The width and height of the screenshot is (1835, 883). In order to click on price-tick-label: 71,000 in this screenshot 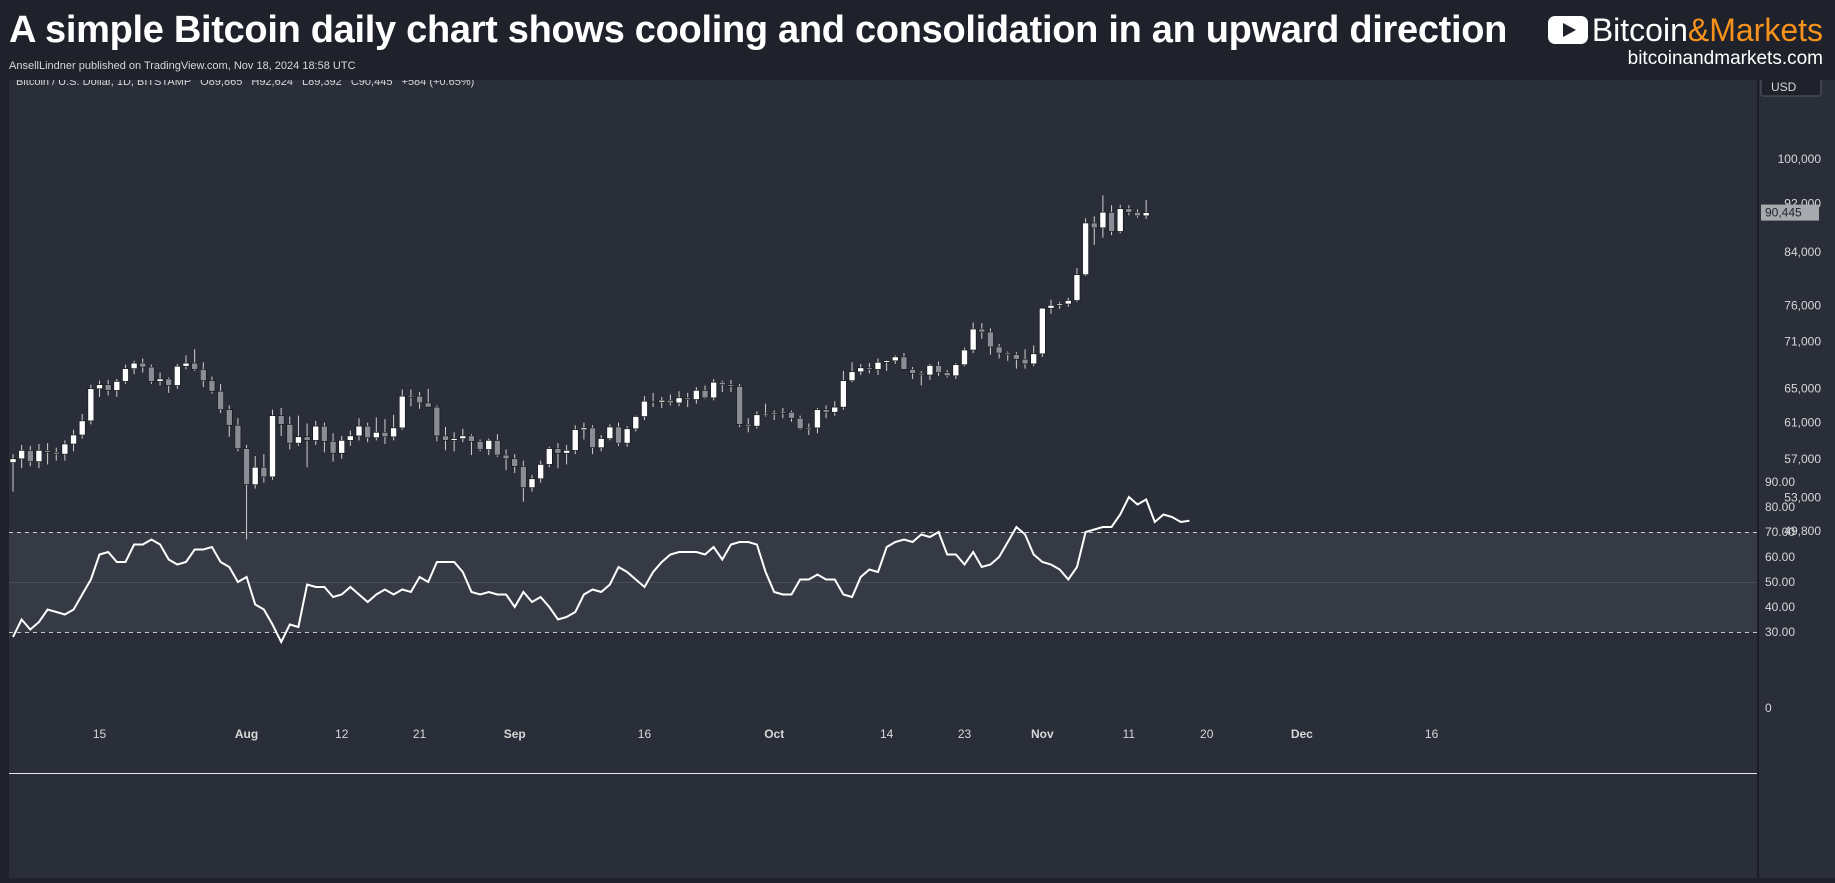, I will do `click(1802, 342)`.